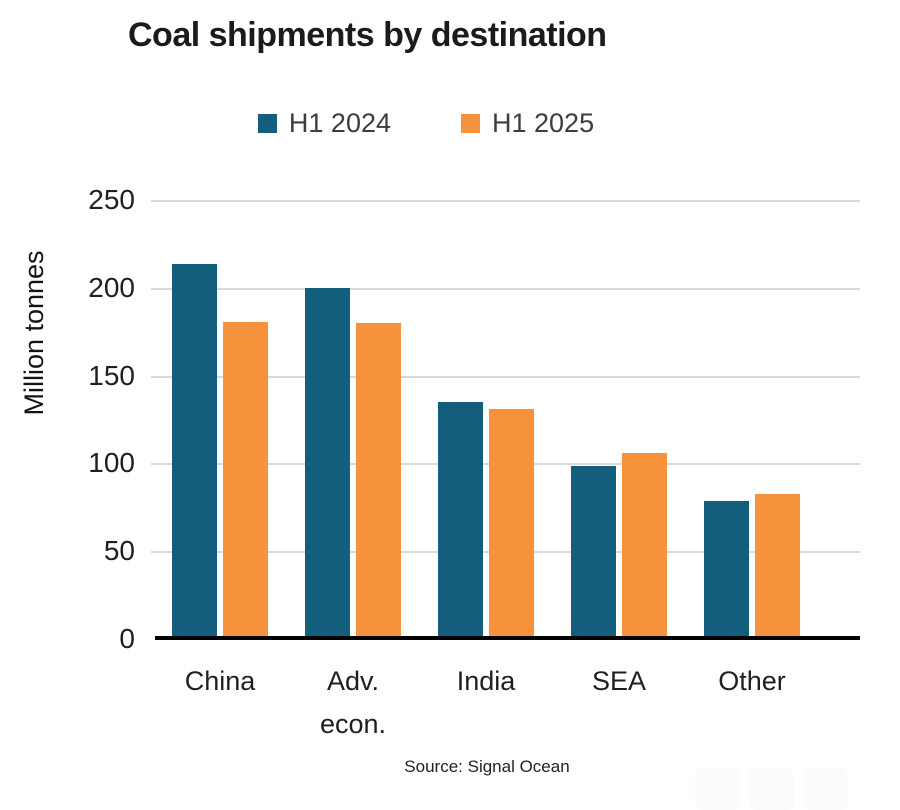  I want to click on legend-label: H1 2025, so click(543, 123).